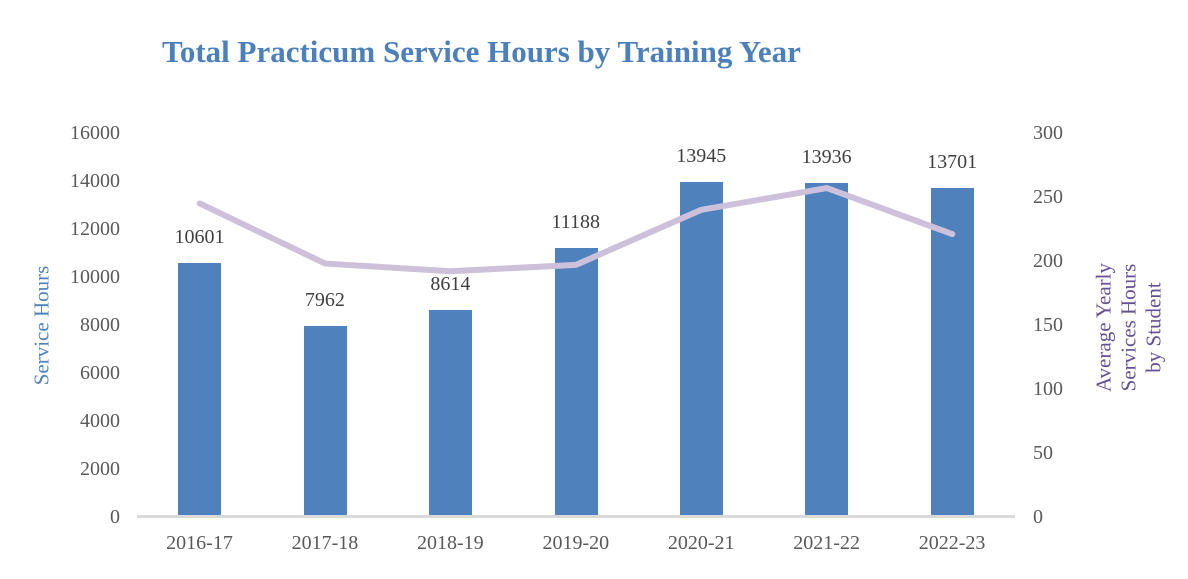 Image resolution: width=1188 pixels, height=579 pixels. What do you see at coordinates (325, 543) in the screenshot?
I see `x-tick-label-2017-18: 2017-18` at bounding box center [325, 543].